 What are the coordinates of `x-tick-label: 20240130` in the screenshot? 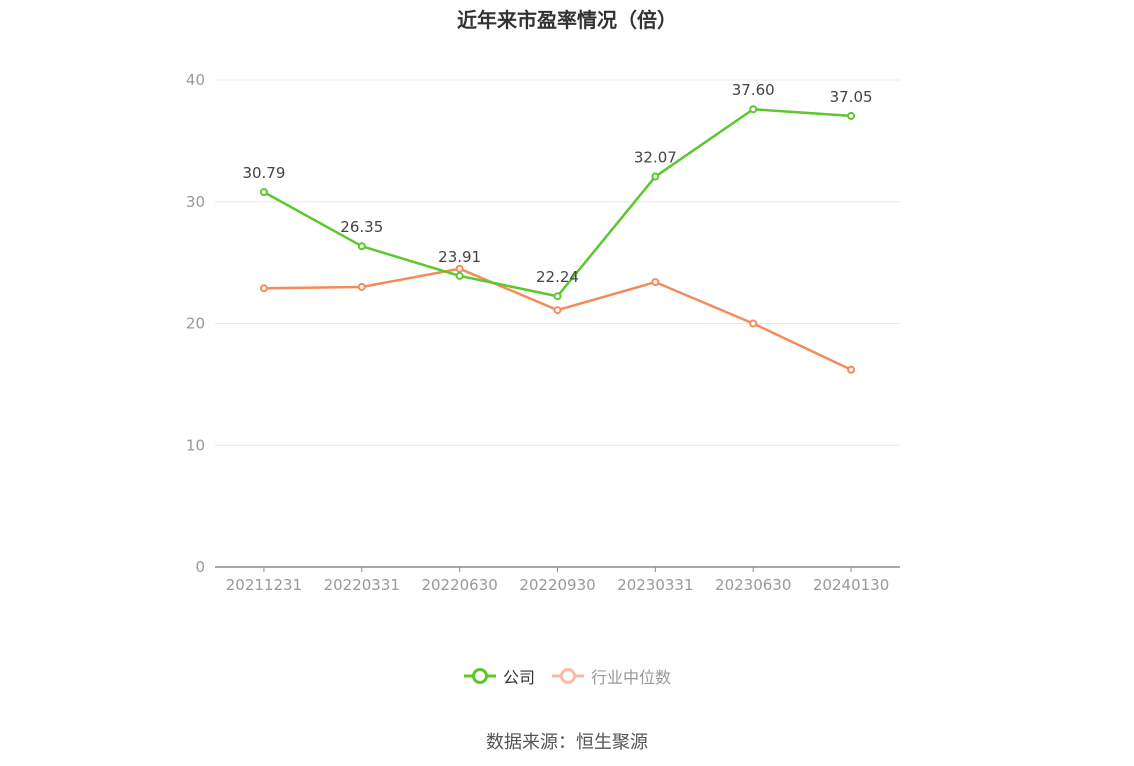 It's located at (851, 585).